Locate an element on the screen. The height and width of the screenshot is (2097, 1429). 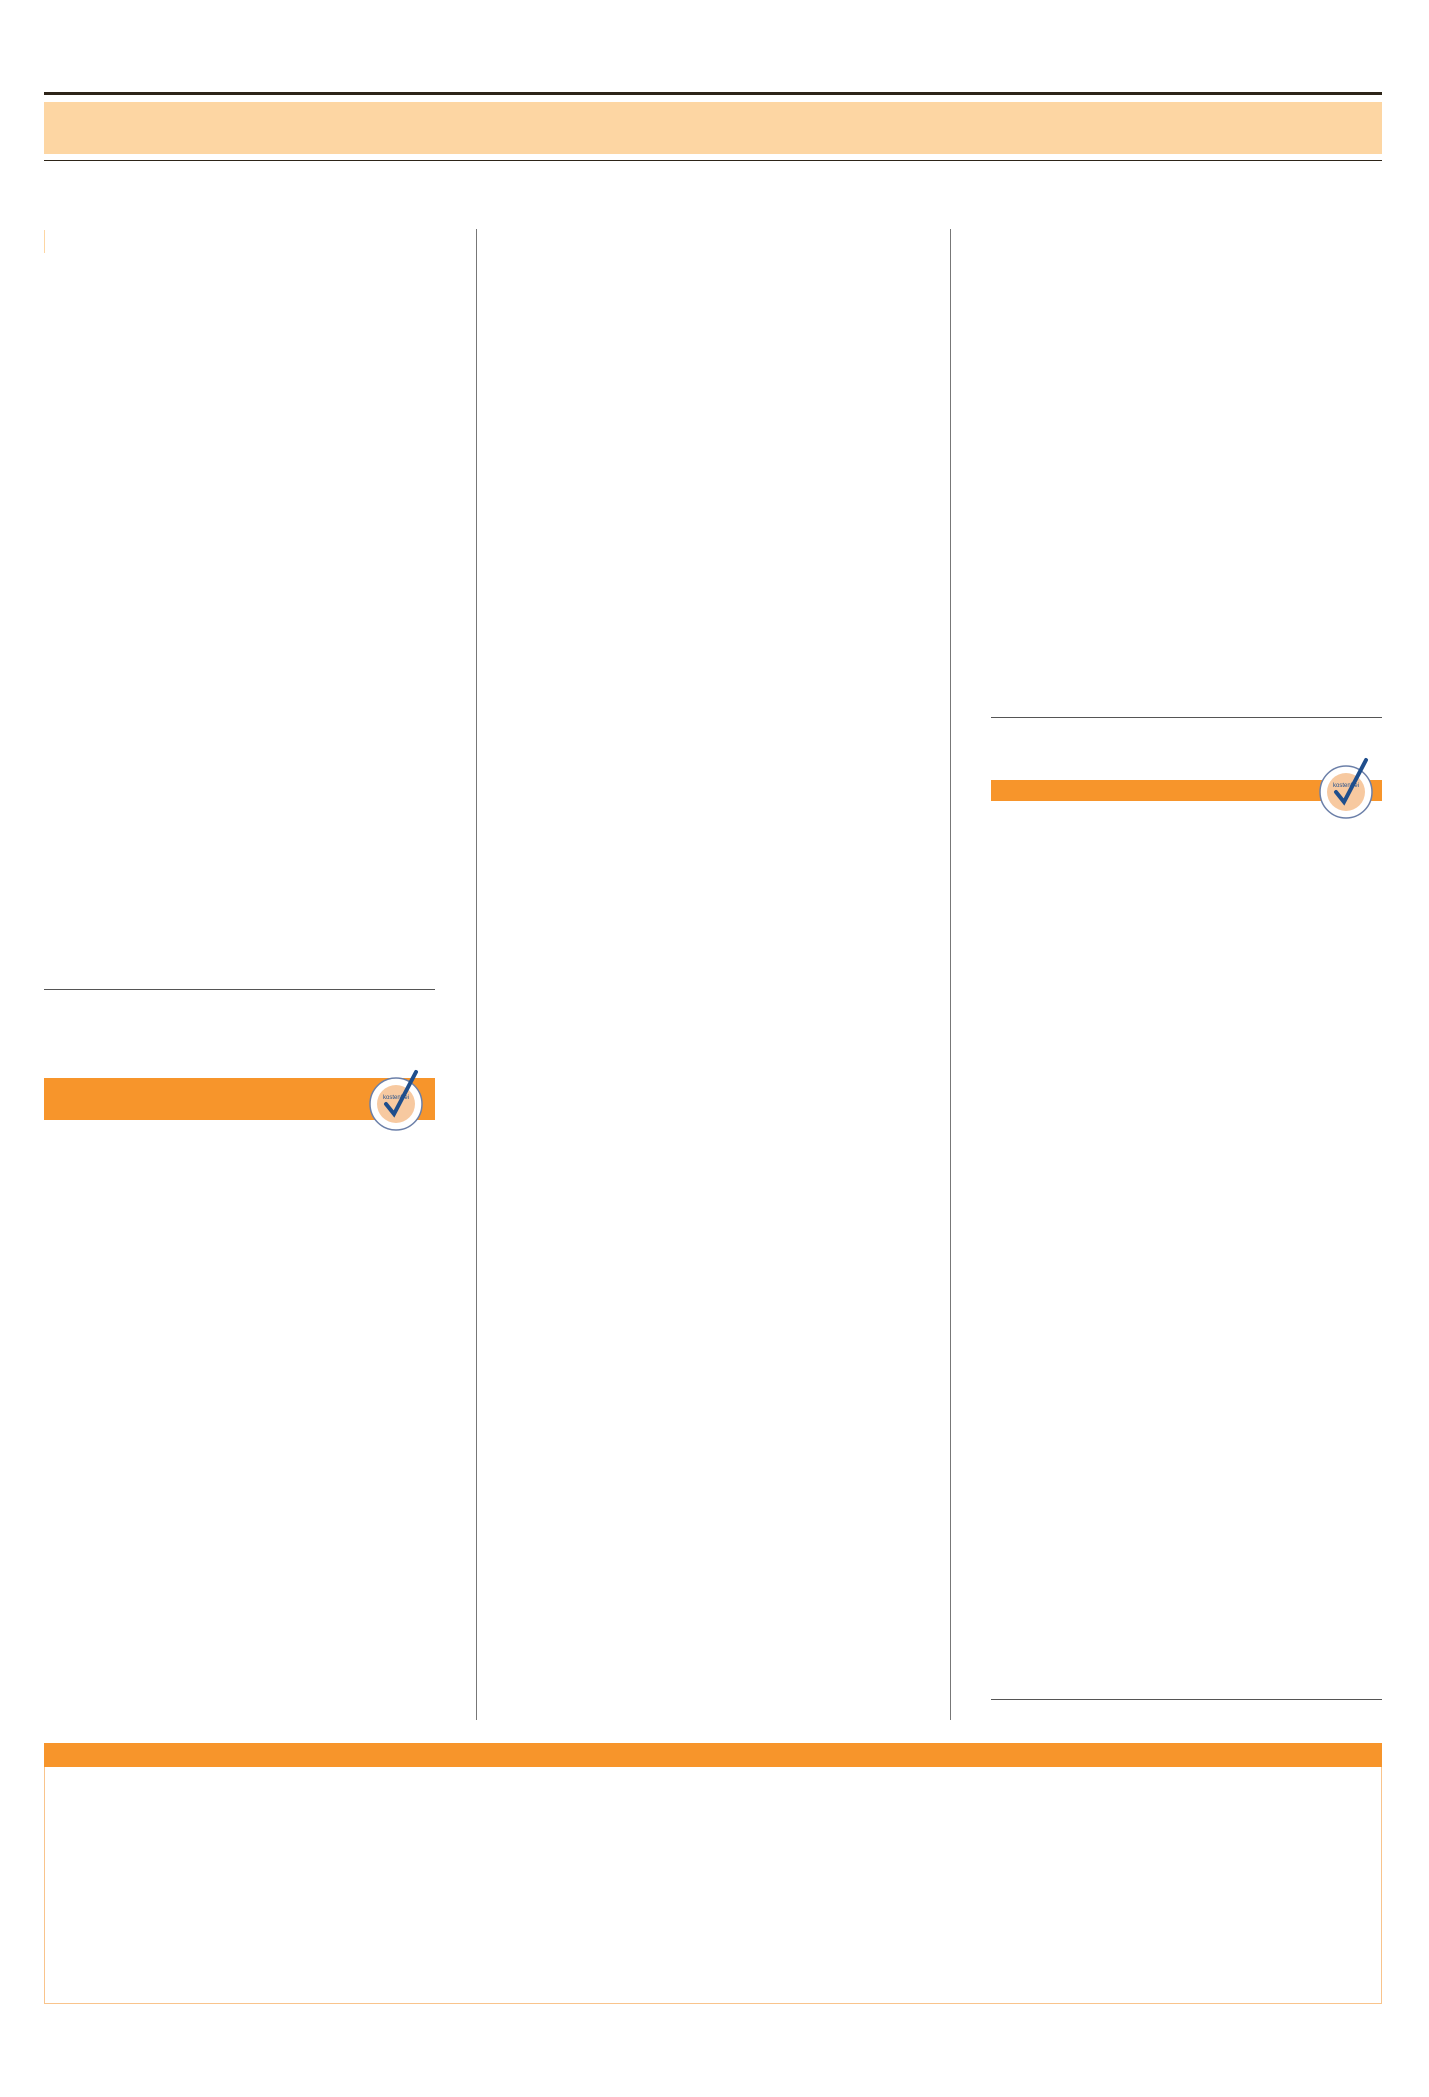
header-top-rule is located at coordinates (713, 93).